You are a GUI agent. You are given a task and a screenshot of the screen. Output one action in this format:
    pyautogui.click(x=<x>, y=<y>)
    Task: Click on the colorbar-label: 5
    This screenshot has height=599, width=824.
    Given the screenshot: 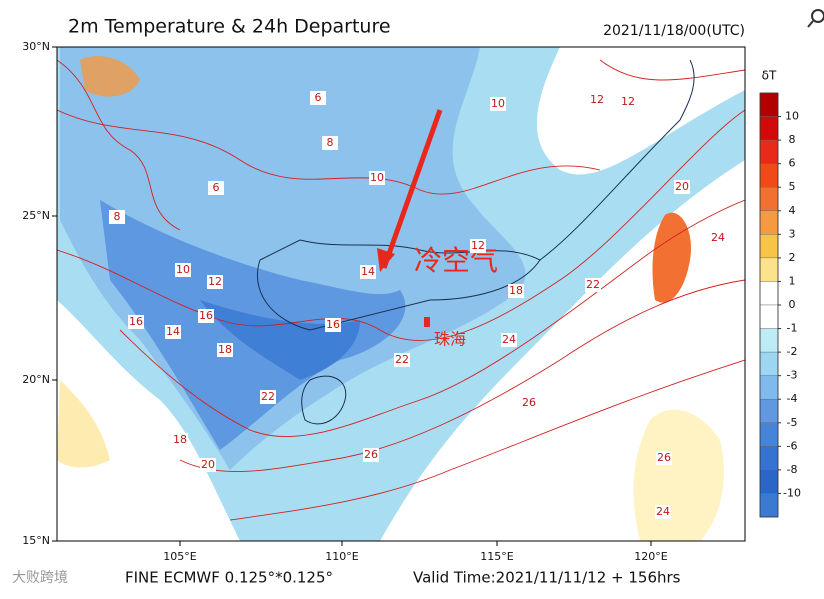 What is the action you would take?
    pyautogui.click(x=792, y=186)
    